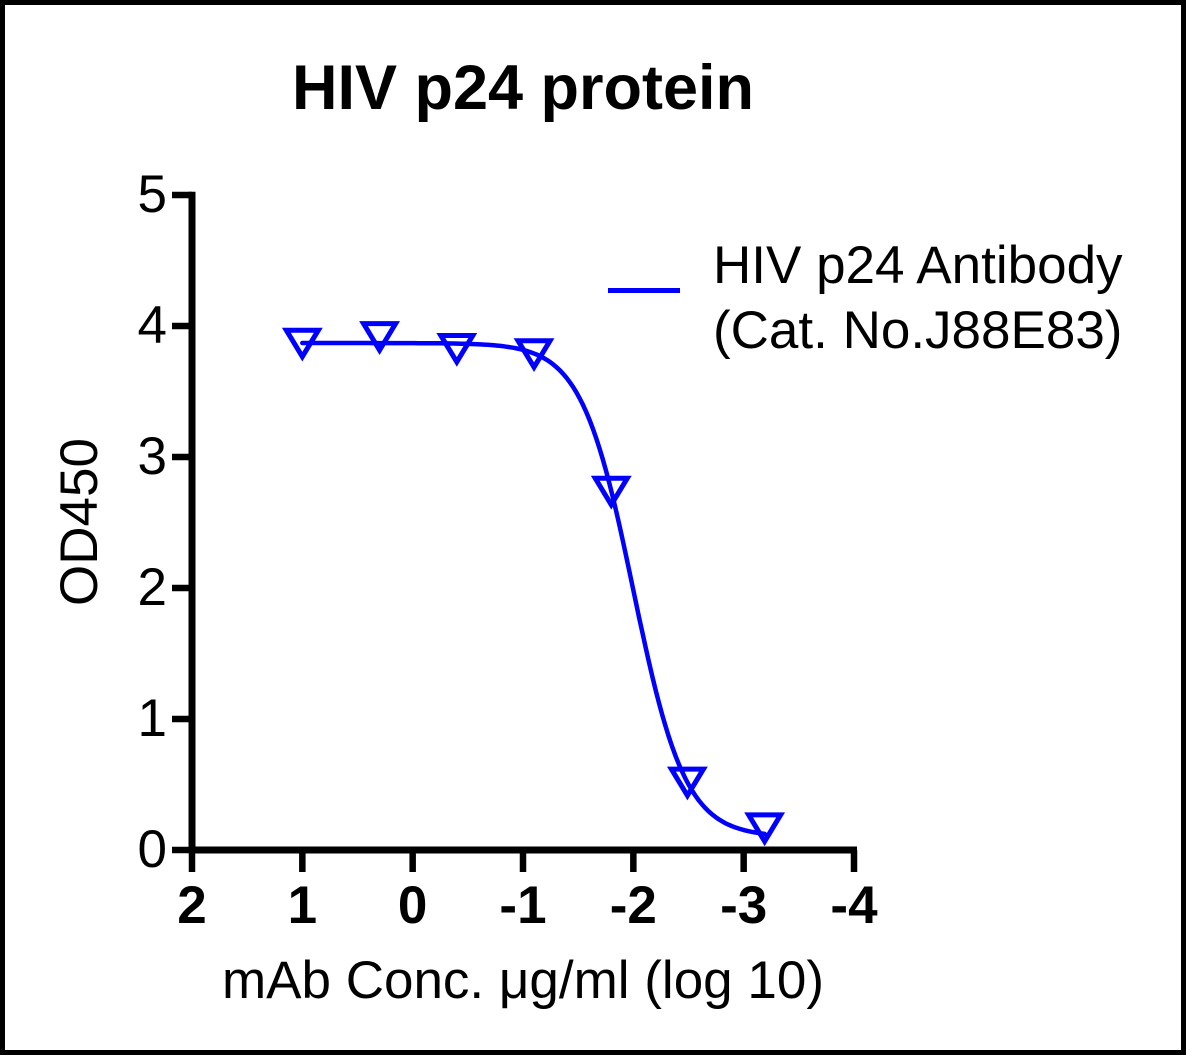  I want to click on y-tick-label: 2, so click(152, 587).